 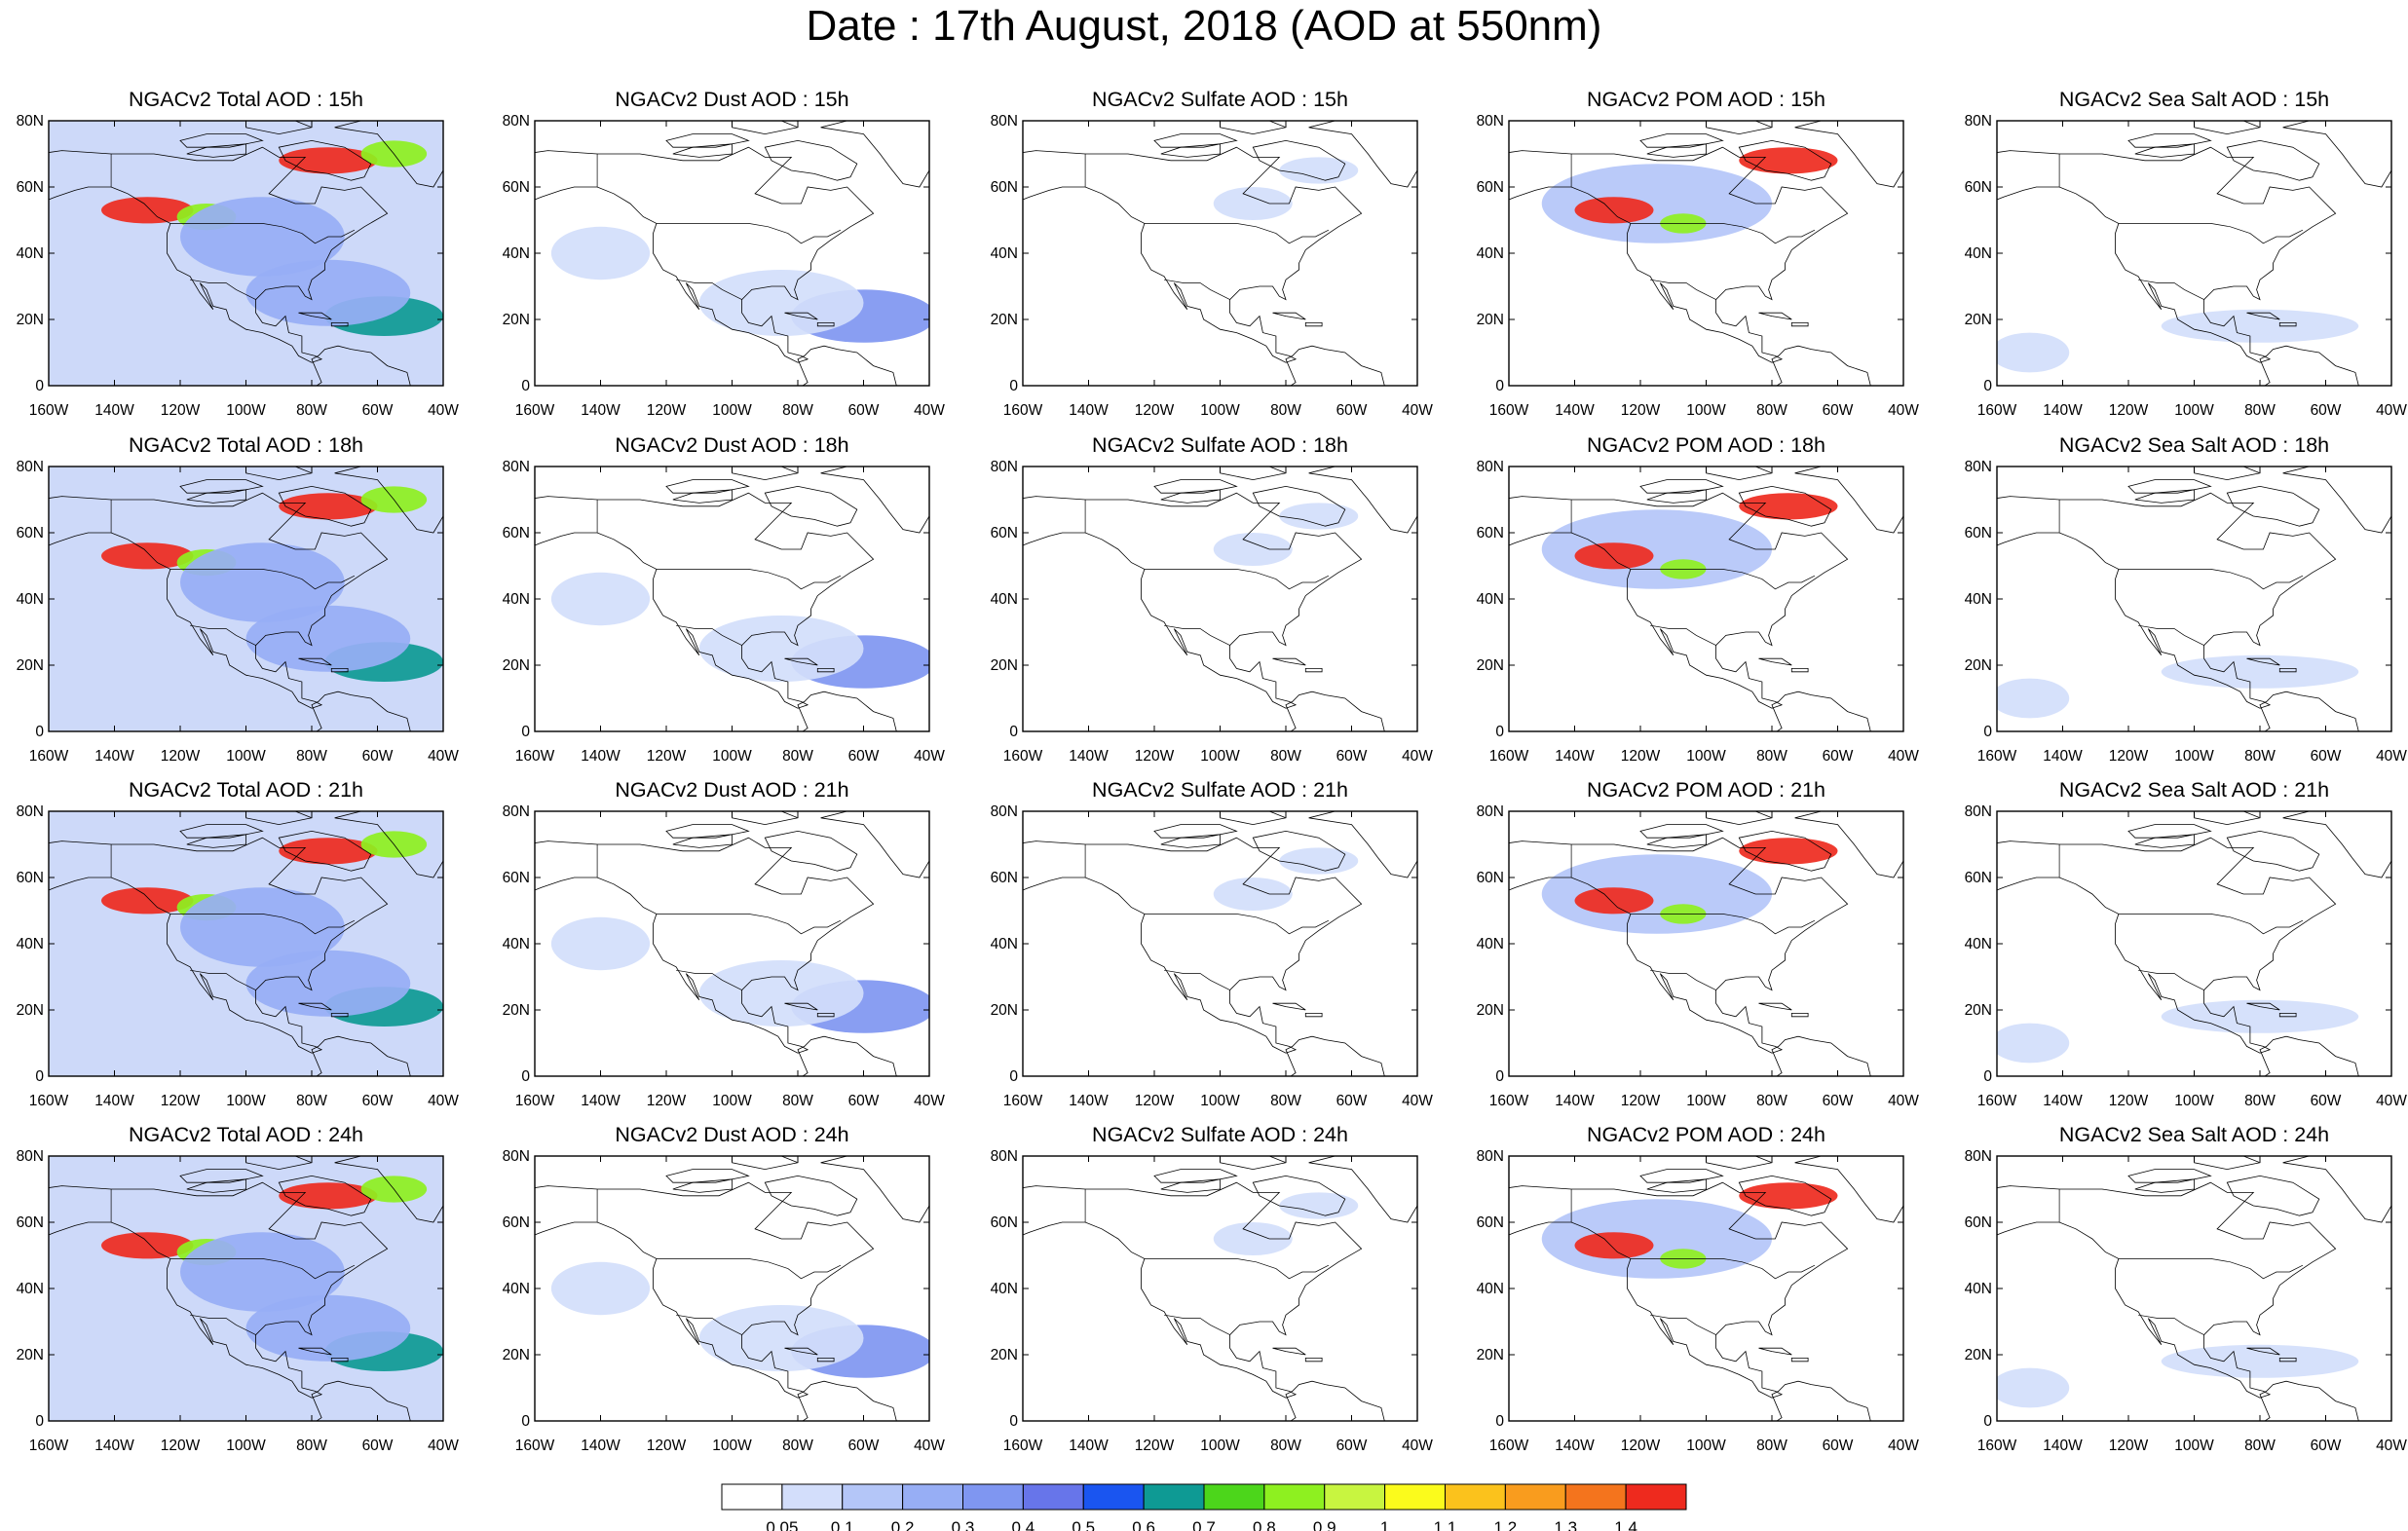 I want to click on colorbar-label: 0.05, so click(x=782, y=1524).